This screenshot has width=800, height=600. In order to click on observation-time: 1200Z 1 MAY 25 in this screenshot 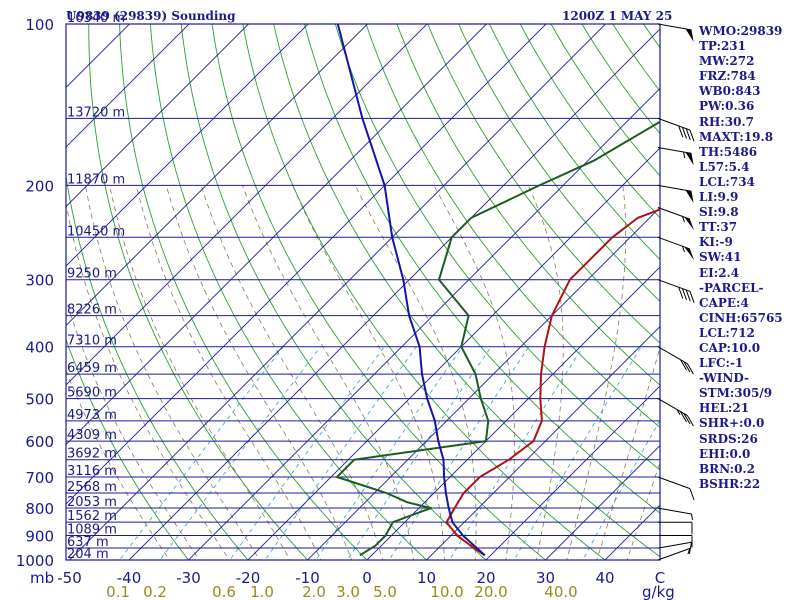, I will do `click(617, 16)`.